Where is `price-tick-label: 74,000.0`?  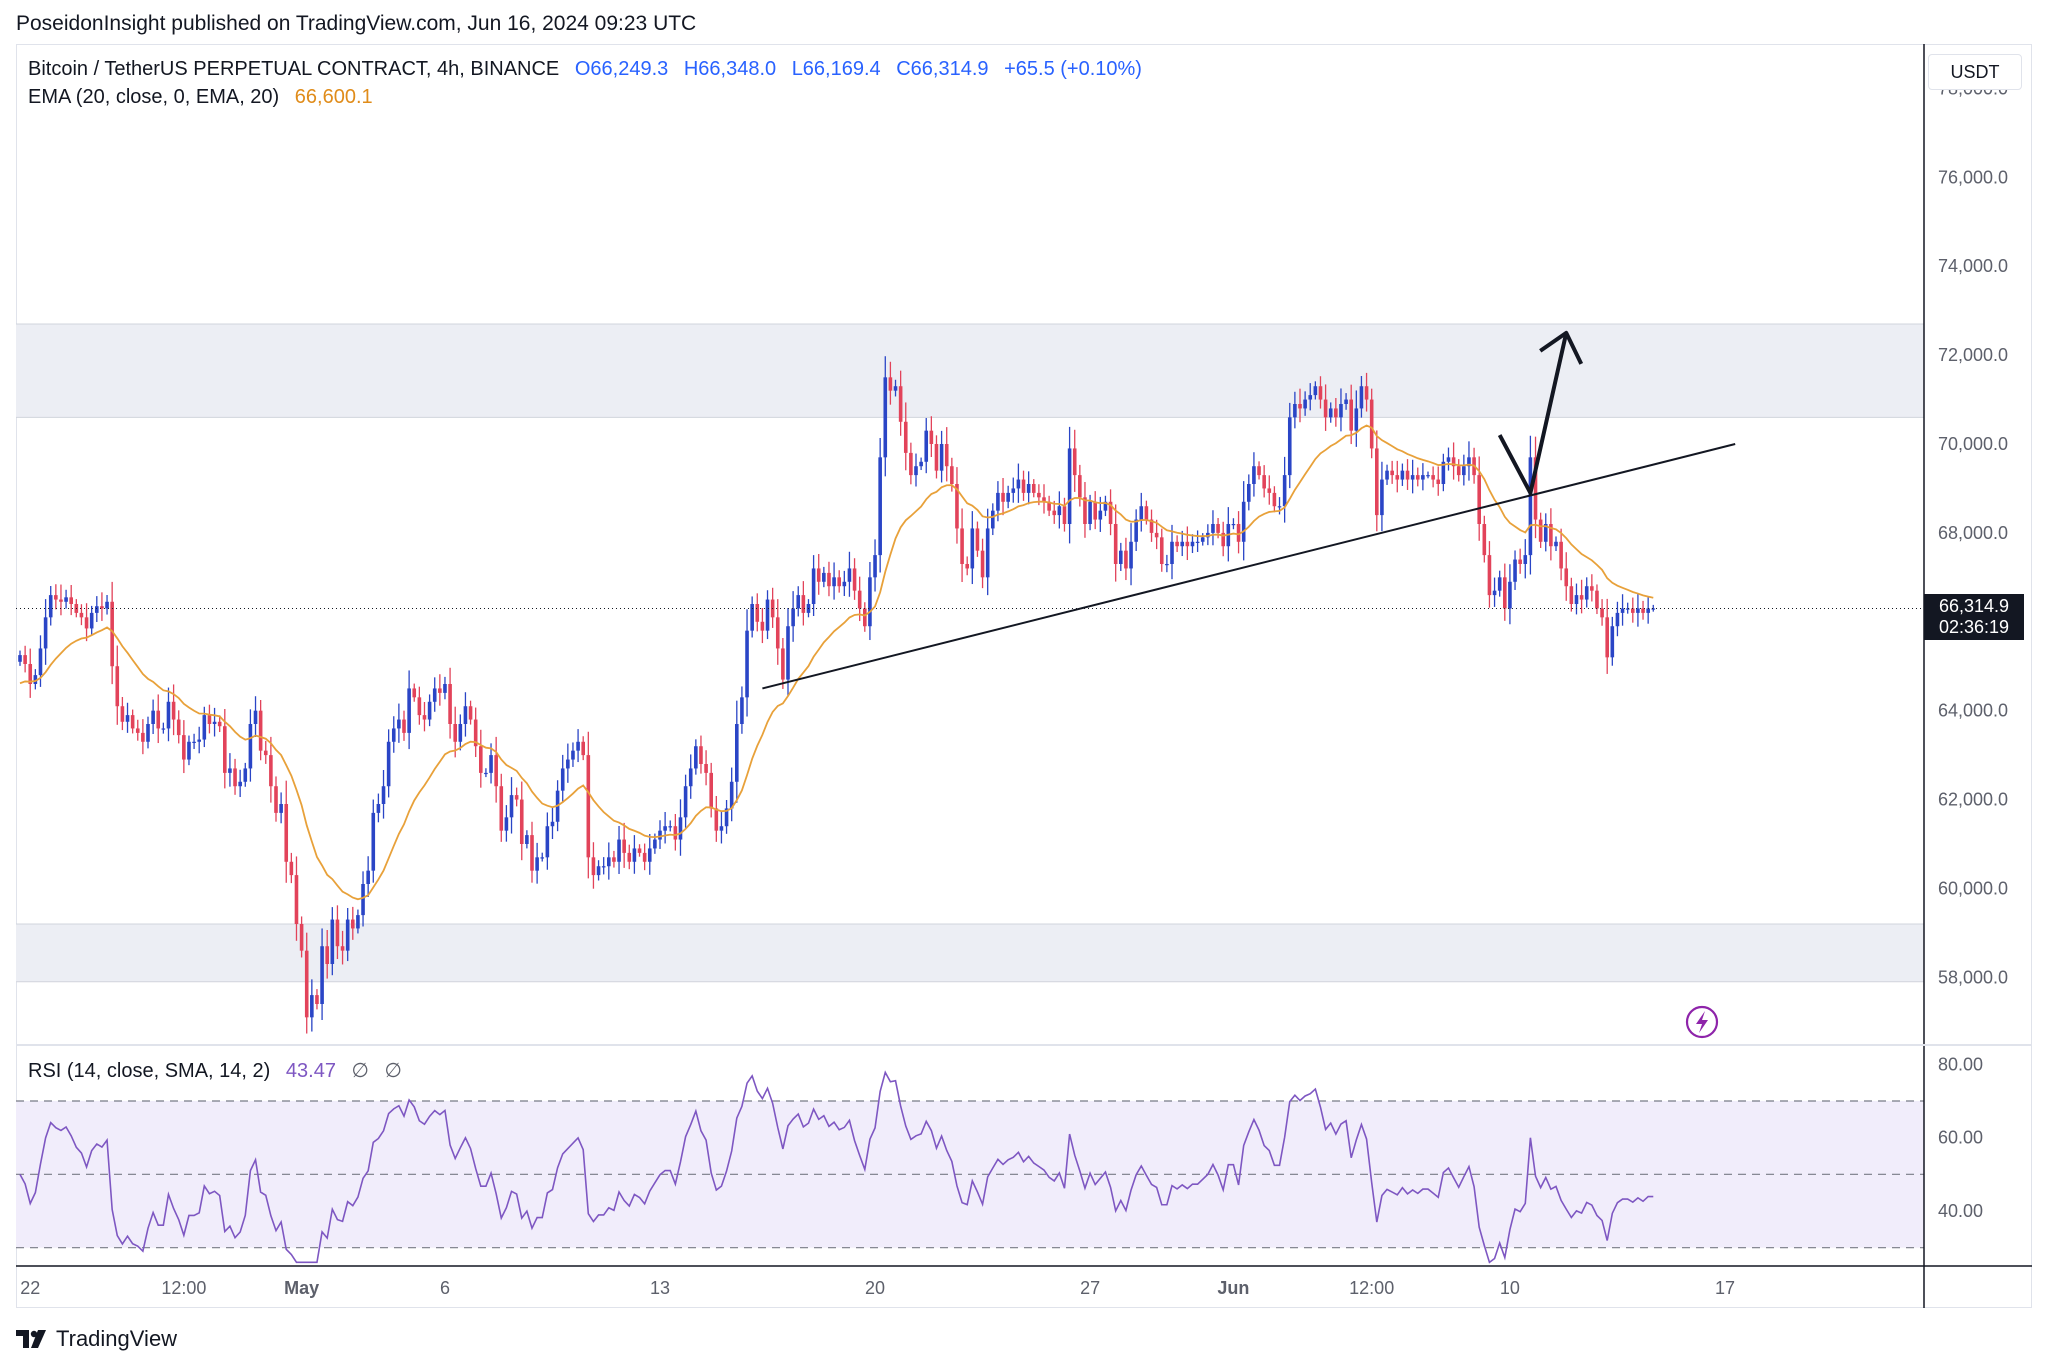
price-tick-label: 74,000.0 is located at coordinates (1973, 266).